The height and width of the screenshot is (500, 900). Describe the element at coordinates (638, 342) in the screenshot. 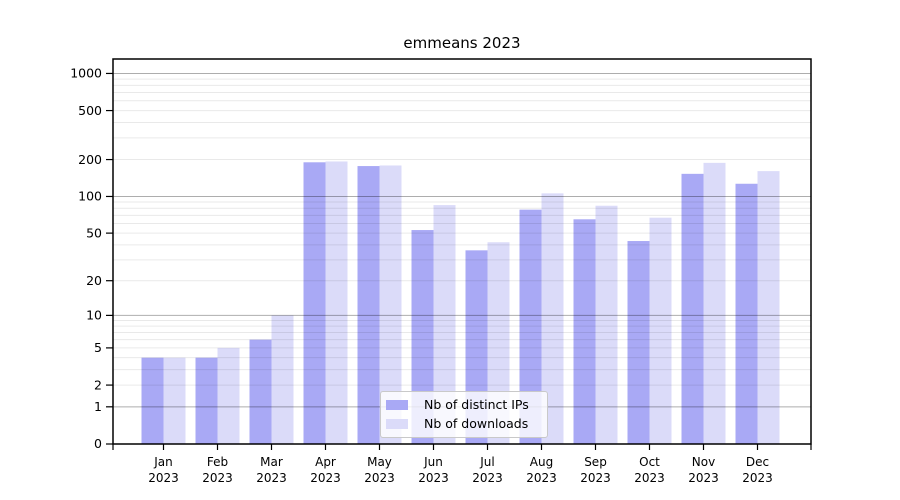

I see `bar-distinct-ips-oct` at that location.